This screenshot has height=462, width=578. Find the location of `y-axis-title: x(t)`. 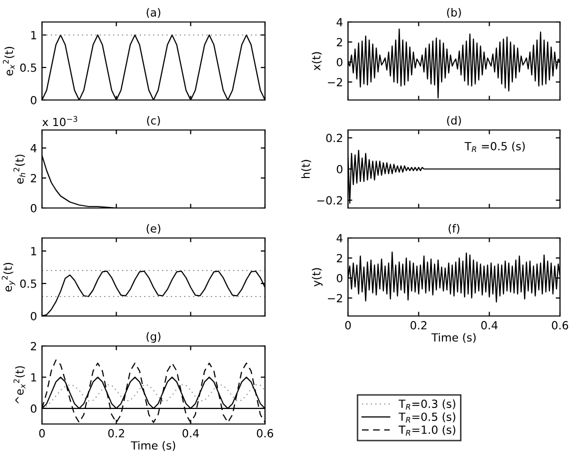

y-axis-title: x(t) is located at coordinates (317, 61).